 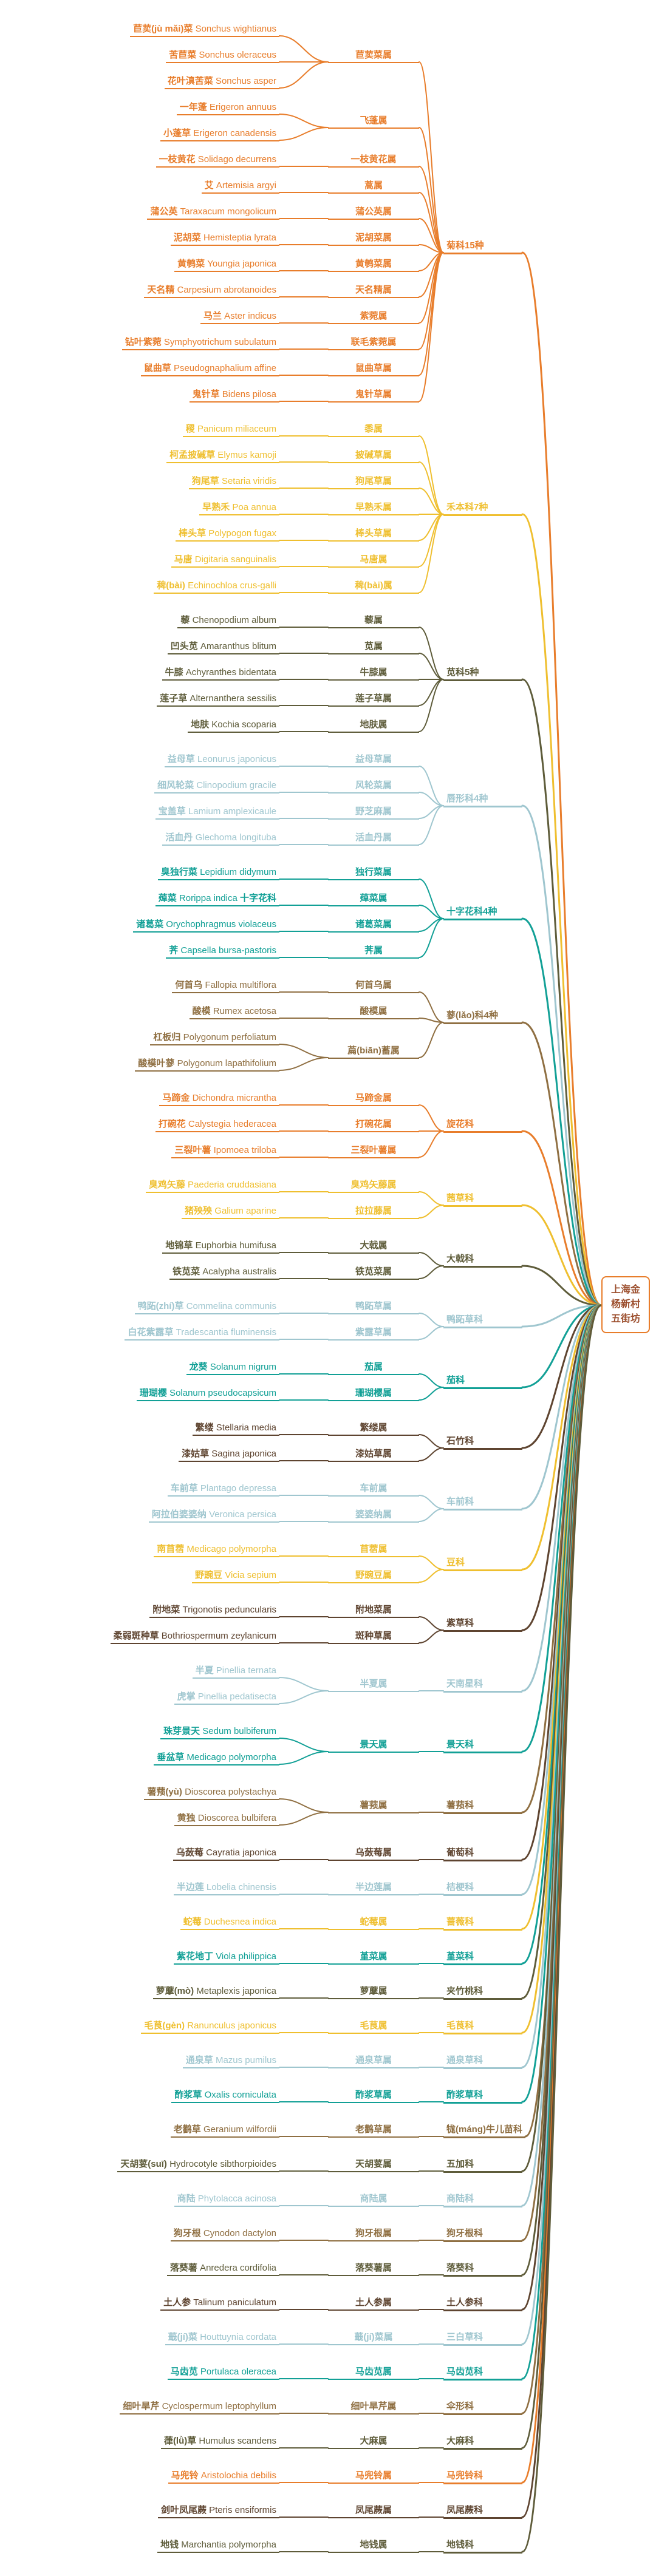 What do you see at coordinates (223, 2477) in the screenshot?
I see `species-node: 马兜铃 Aristolochia debilis` at bounding box center [223, 2477].